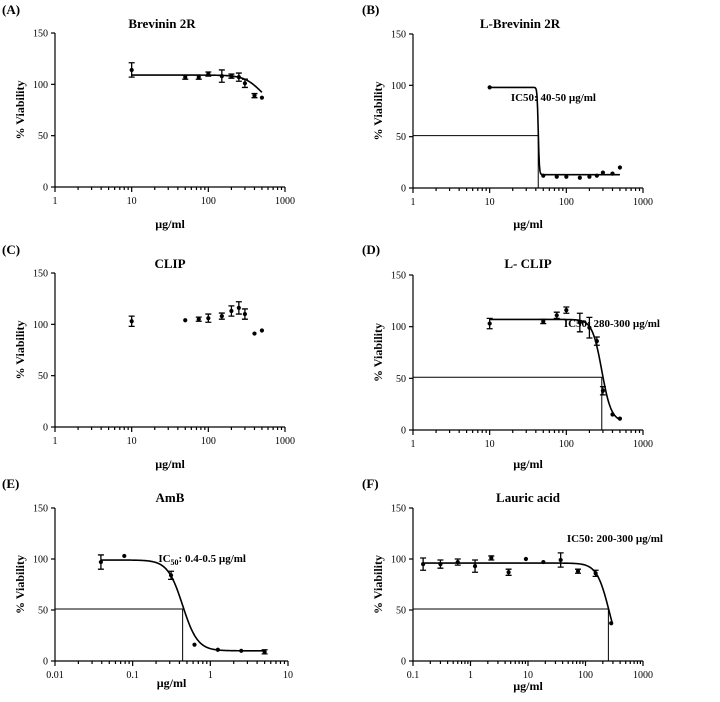 This screenshot has width=720, height=702. What do you see at coordinates (169, 263) in the screenshot?
I see `chart-title: CLIP` at bounding box center [169, 263].